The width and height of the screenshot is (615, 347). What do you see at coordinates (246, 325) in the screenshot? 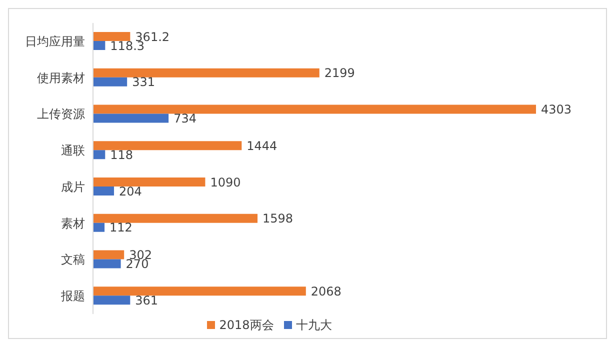
I see `legend-label: 2018两会` at bounding box center [246, 325].